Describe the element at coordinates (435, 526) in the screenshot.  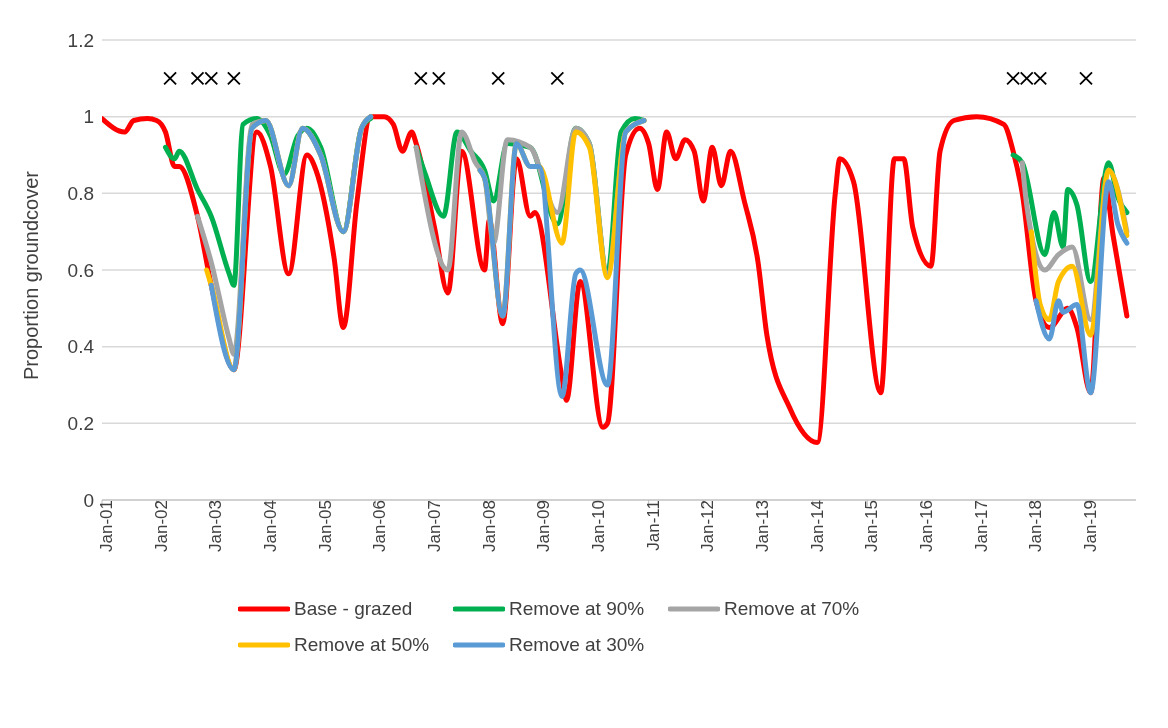
I see `x-tick-label: Jan-07` at that location.